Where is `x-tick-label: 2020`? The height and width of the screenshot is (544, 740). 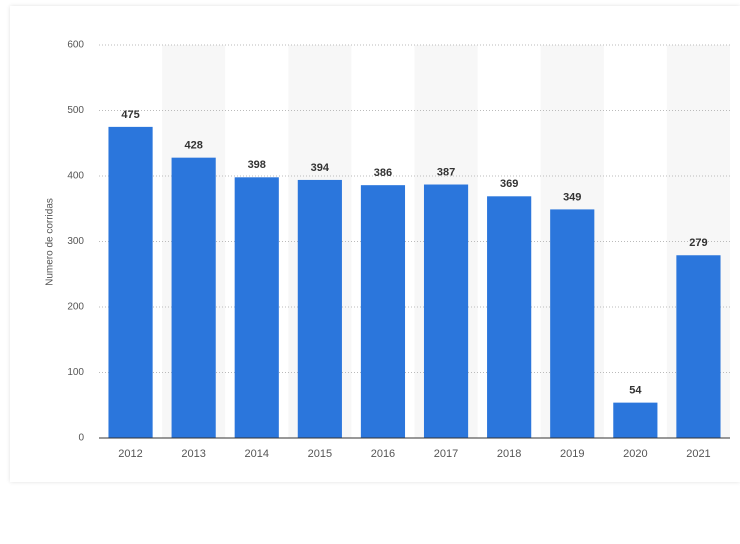 x-tick-label: 2020 is located at coordinates (635, 454).